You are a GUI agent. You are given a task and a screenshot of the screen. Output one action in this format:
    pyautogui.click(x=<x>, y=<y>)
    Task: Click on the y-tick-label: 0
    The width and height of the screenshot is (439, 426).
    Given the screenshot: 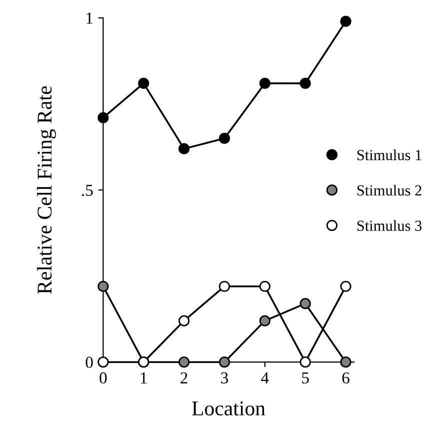 What is the action you would take?
    pyautogui.click(x=89, y=362)
    